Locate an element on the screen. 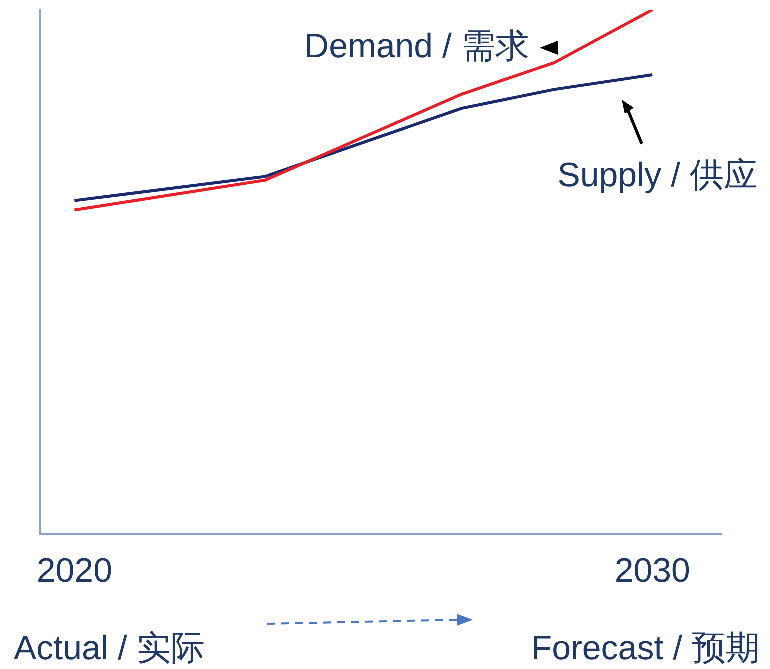 The image size is (770, 669). x-tick-label: 2030 is located at coordinates (652, 571).